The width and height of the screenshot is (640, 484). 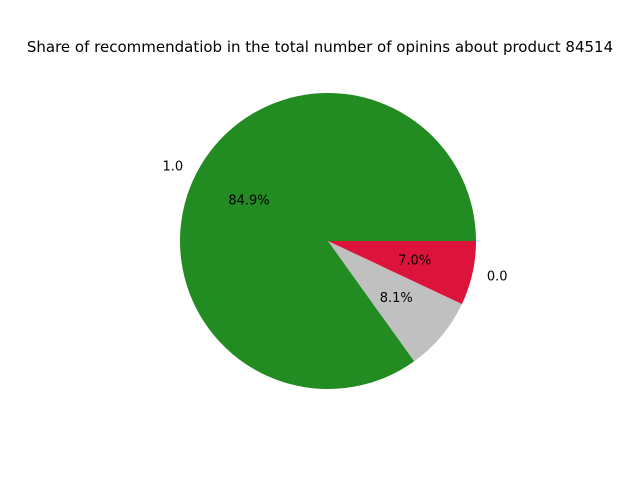 I want to click on pie-slice-label-2: 0.0, so click(x=497, y=277).